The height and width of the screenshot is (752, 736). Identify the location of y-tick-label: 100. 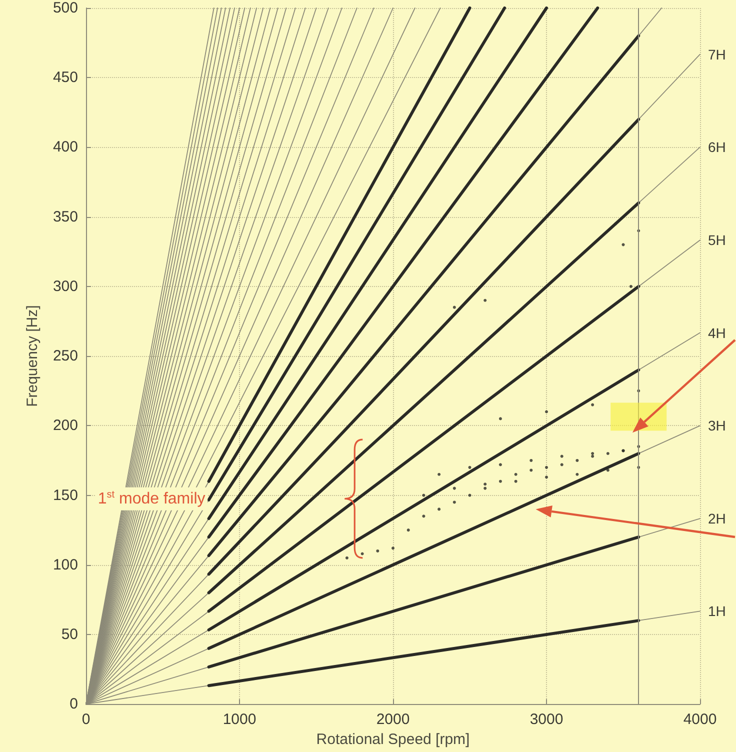
(65, 565).